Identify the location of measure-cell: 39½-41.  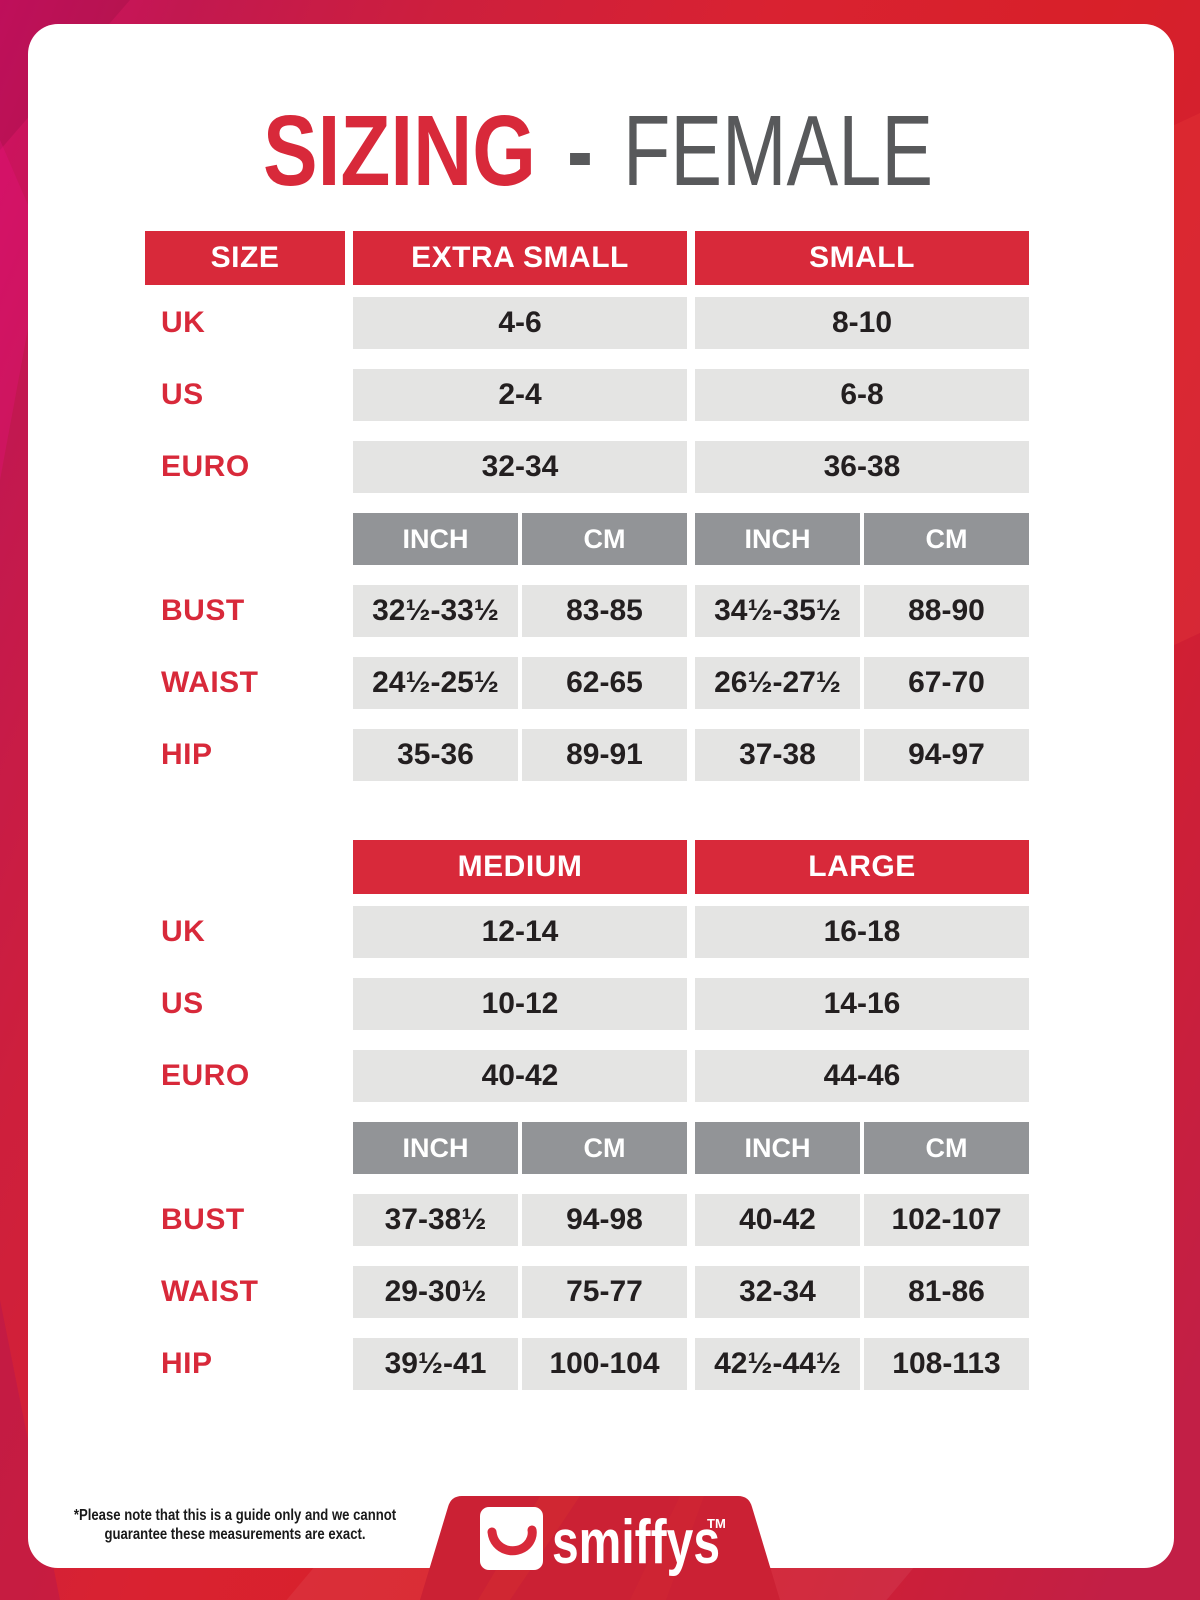
(435, 1364).